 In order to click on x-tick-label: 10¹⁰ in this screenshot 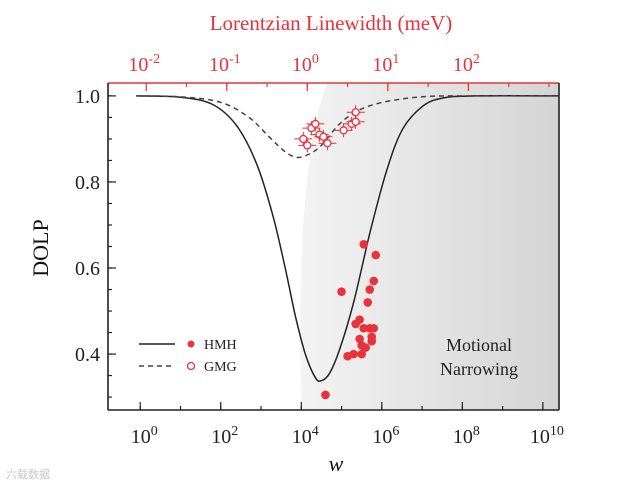, I will do `click(547, 436)`.